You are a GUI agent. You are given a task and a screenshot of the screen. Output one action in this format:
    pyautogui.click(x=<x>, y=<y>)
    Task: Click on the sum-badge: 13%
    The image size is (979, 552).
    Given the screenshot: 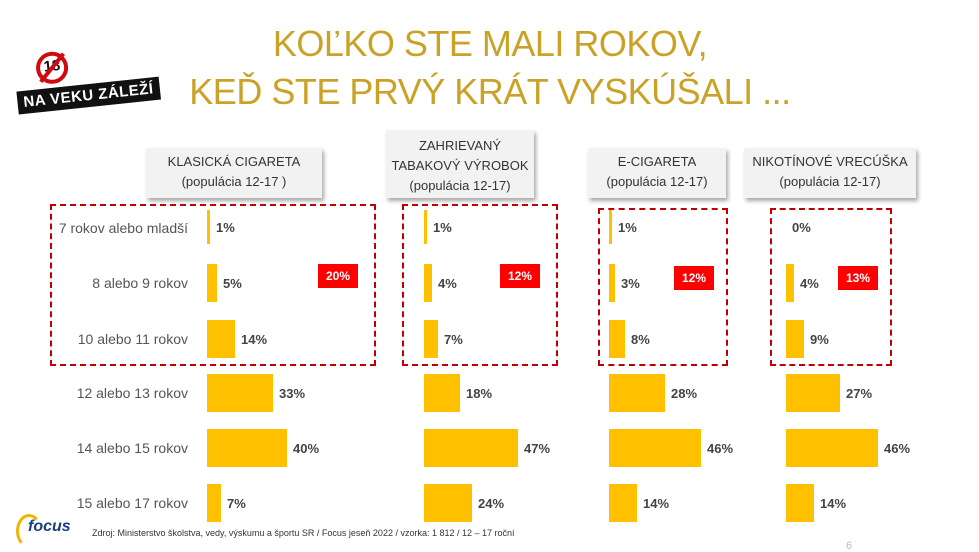 What is the action you would take?
    pyautogui.click(x=858, y=278)
    